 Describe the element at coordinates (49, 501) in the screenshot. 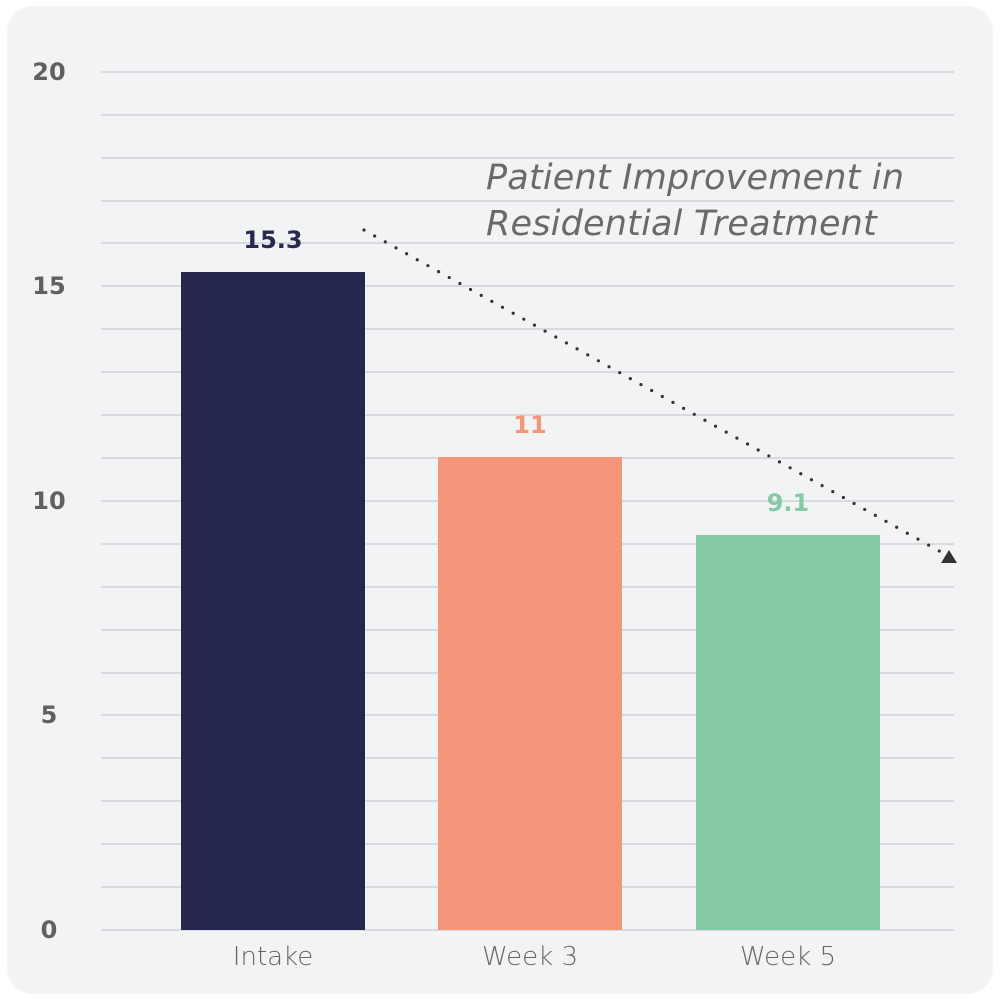

I see `y-tick-label: 10` at that location.